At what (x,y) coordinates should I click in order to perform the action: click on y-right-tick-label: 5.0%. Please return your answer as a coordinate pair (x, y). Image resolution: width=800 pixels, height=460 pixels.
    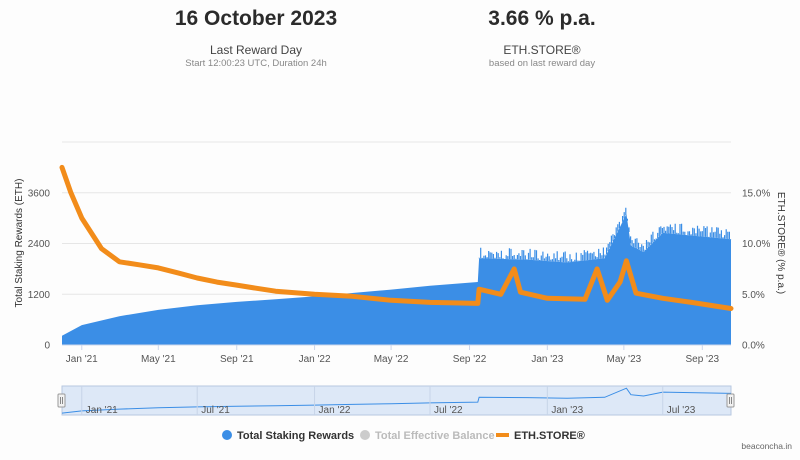
    Looking at the image, I should click on (753, 295).